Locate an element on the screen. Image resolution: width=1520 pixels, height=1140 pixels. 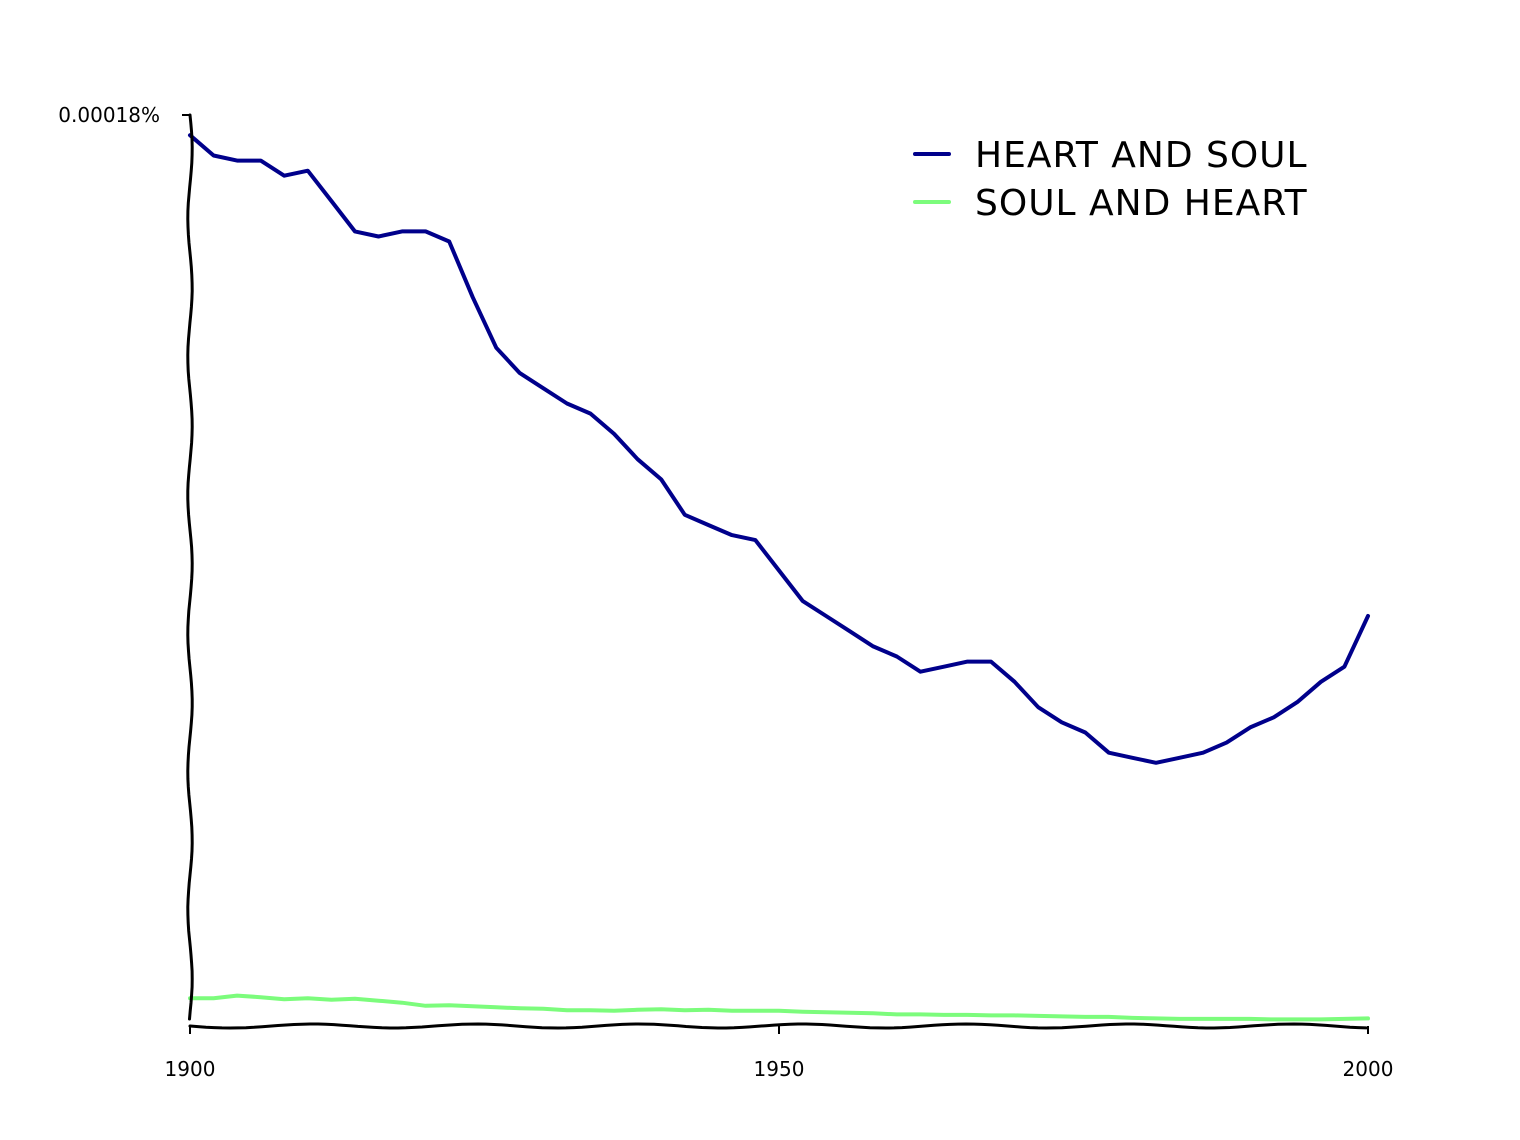
x-tick-label: 1900 is located at coordinates (190, 1069).